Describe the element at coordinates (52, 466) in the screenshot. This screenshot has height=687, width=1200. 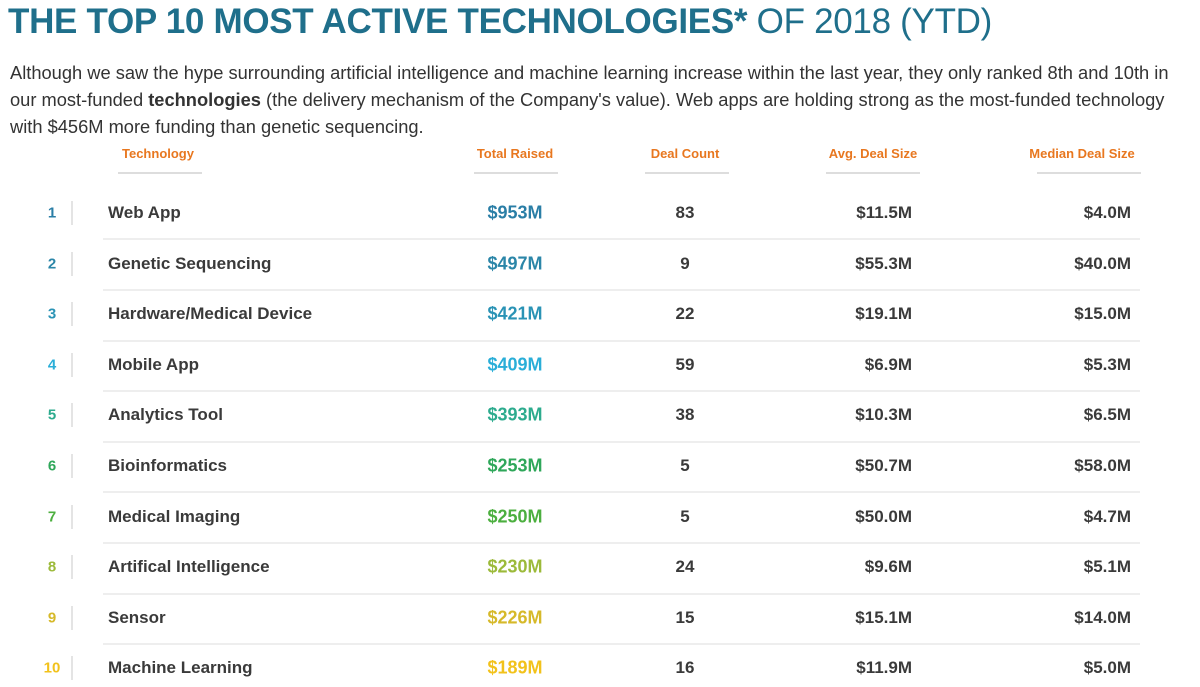
I see `rank: 6` at that location.